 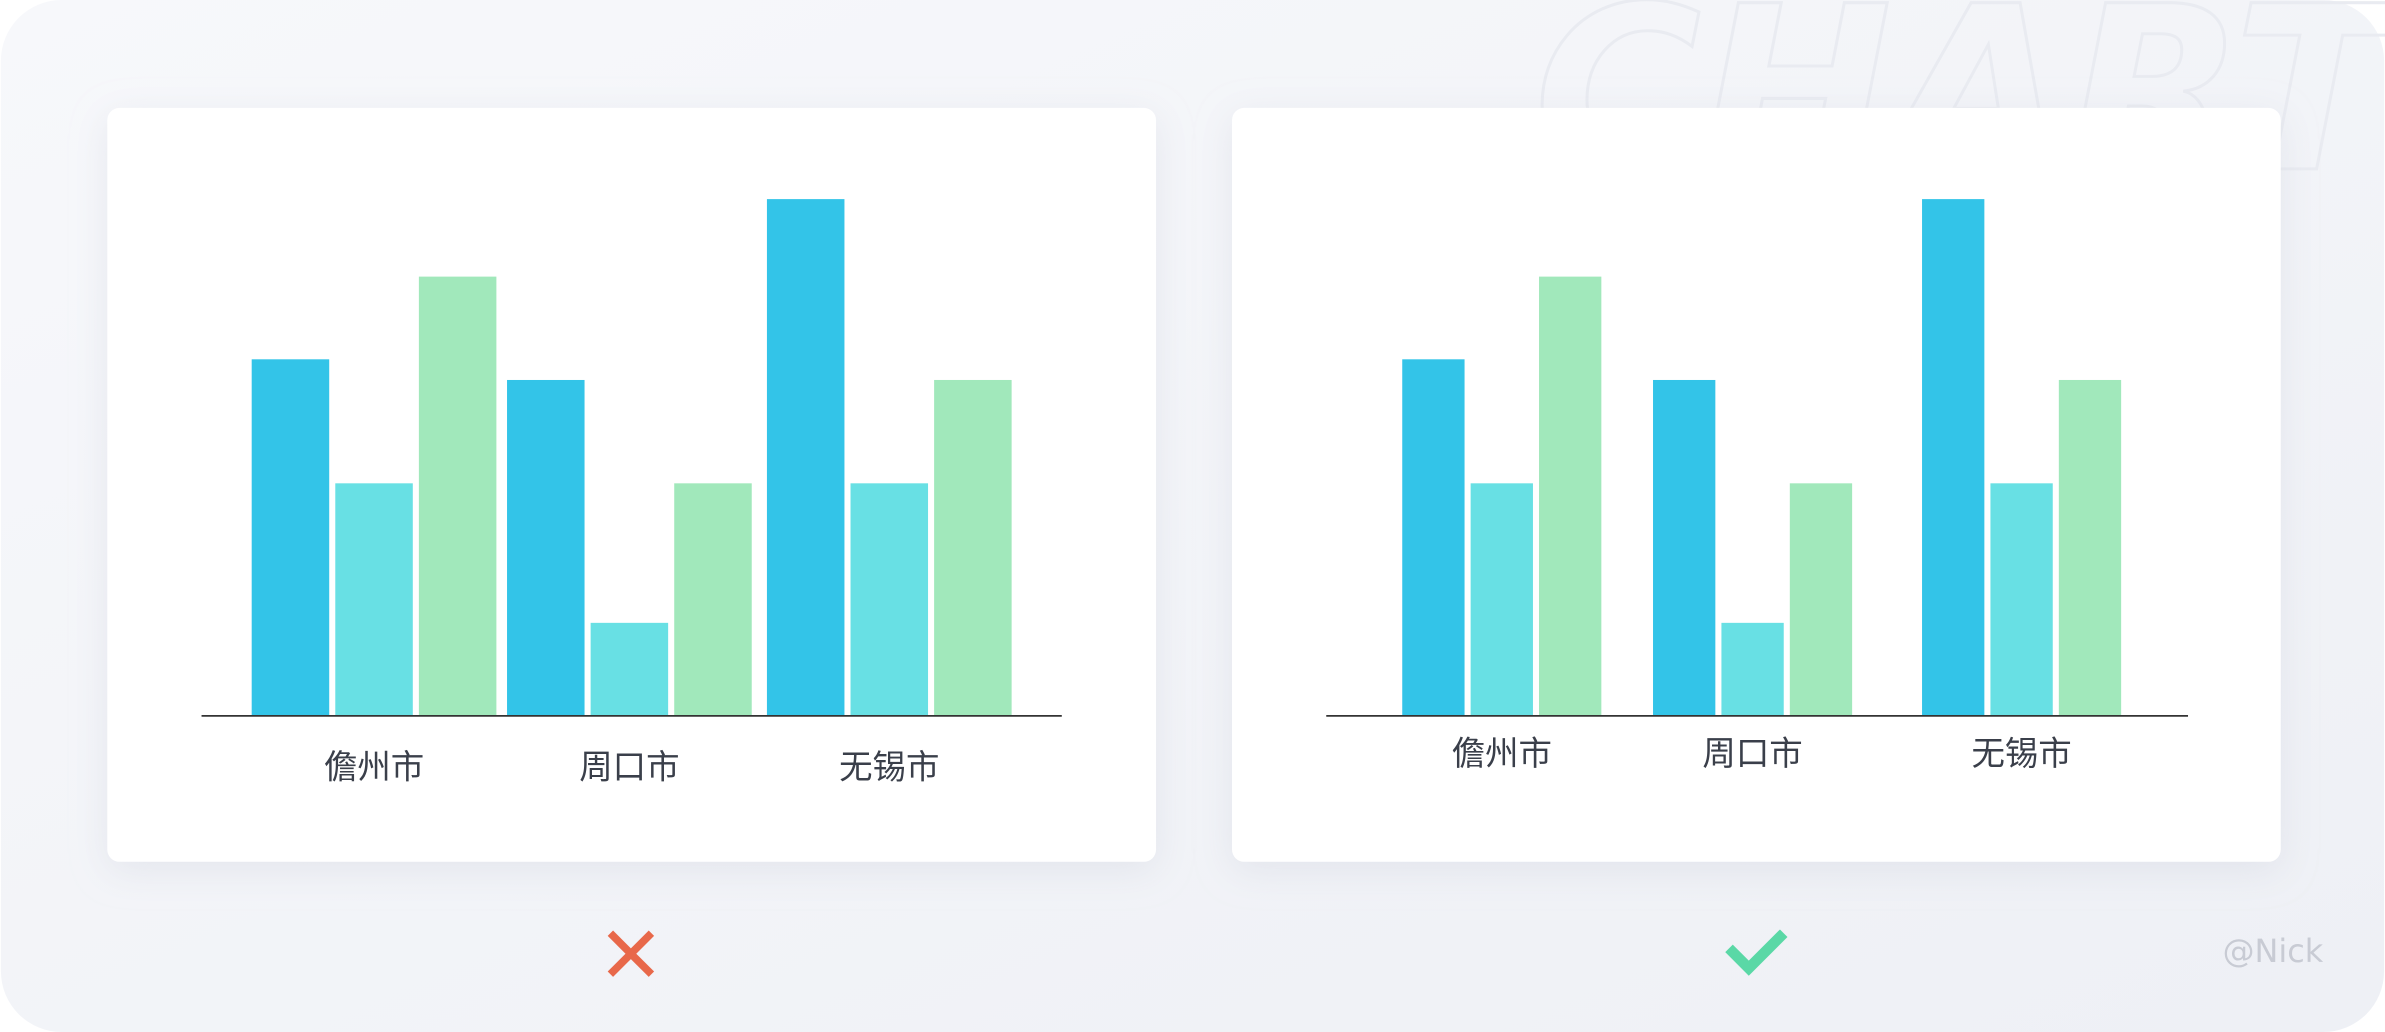 What do you see at coordinates (1756, 952) in the screenshot?
I see `check-icon` at bounding box center [1756, 952].